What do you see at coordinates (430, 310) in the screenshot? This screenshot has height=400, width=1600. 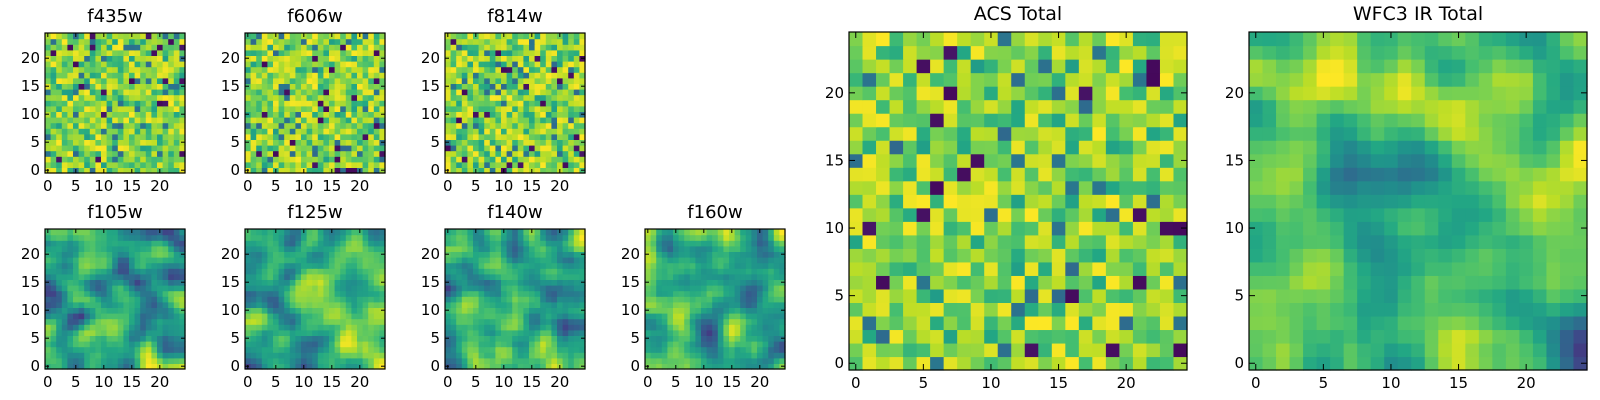 I see `y-tick-label: 10` at bounding box center [430, 310].